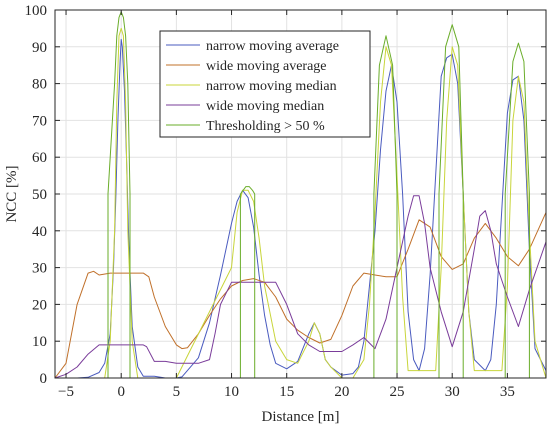  What do you see at coordinates (39, 48) in the screenshot?
I see `y-tick-label: 90` at bounding box center [39, 48].